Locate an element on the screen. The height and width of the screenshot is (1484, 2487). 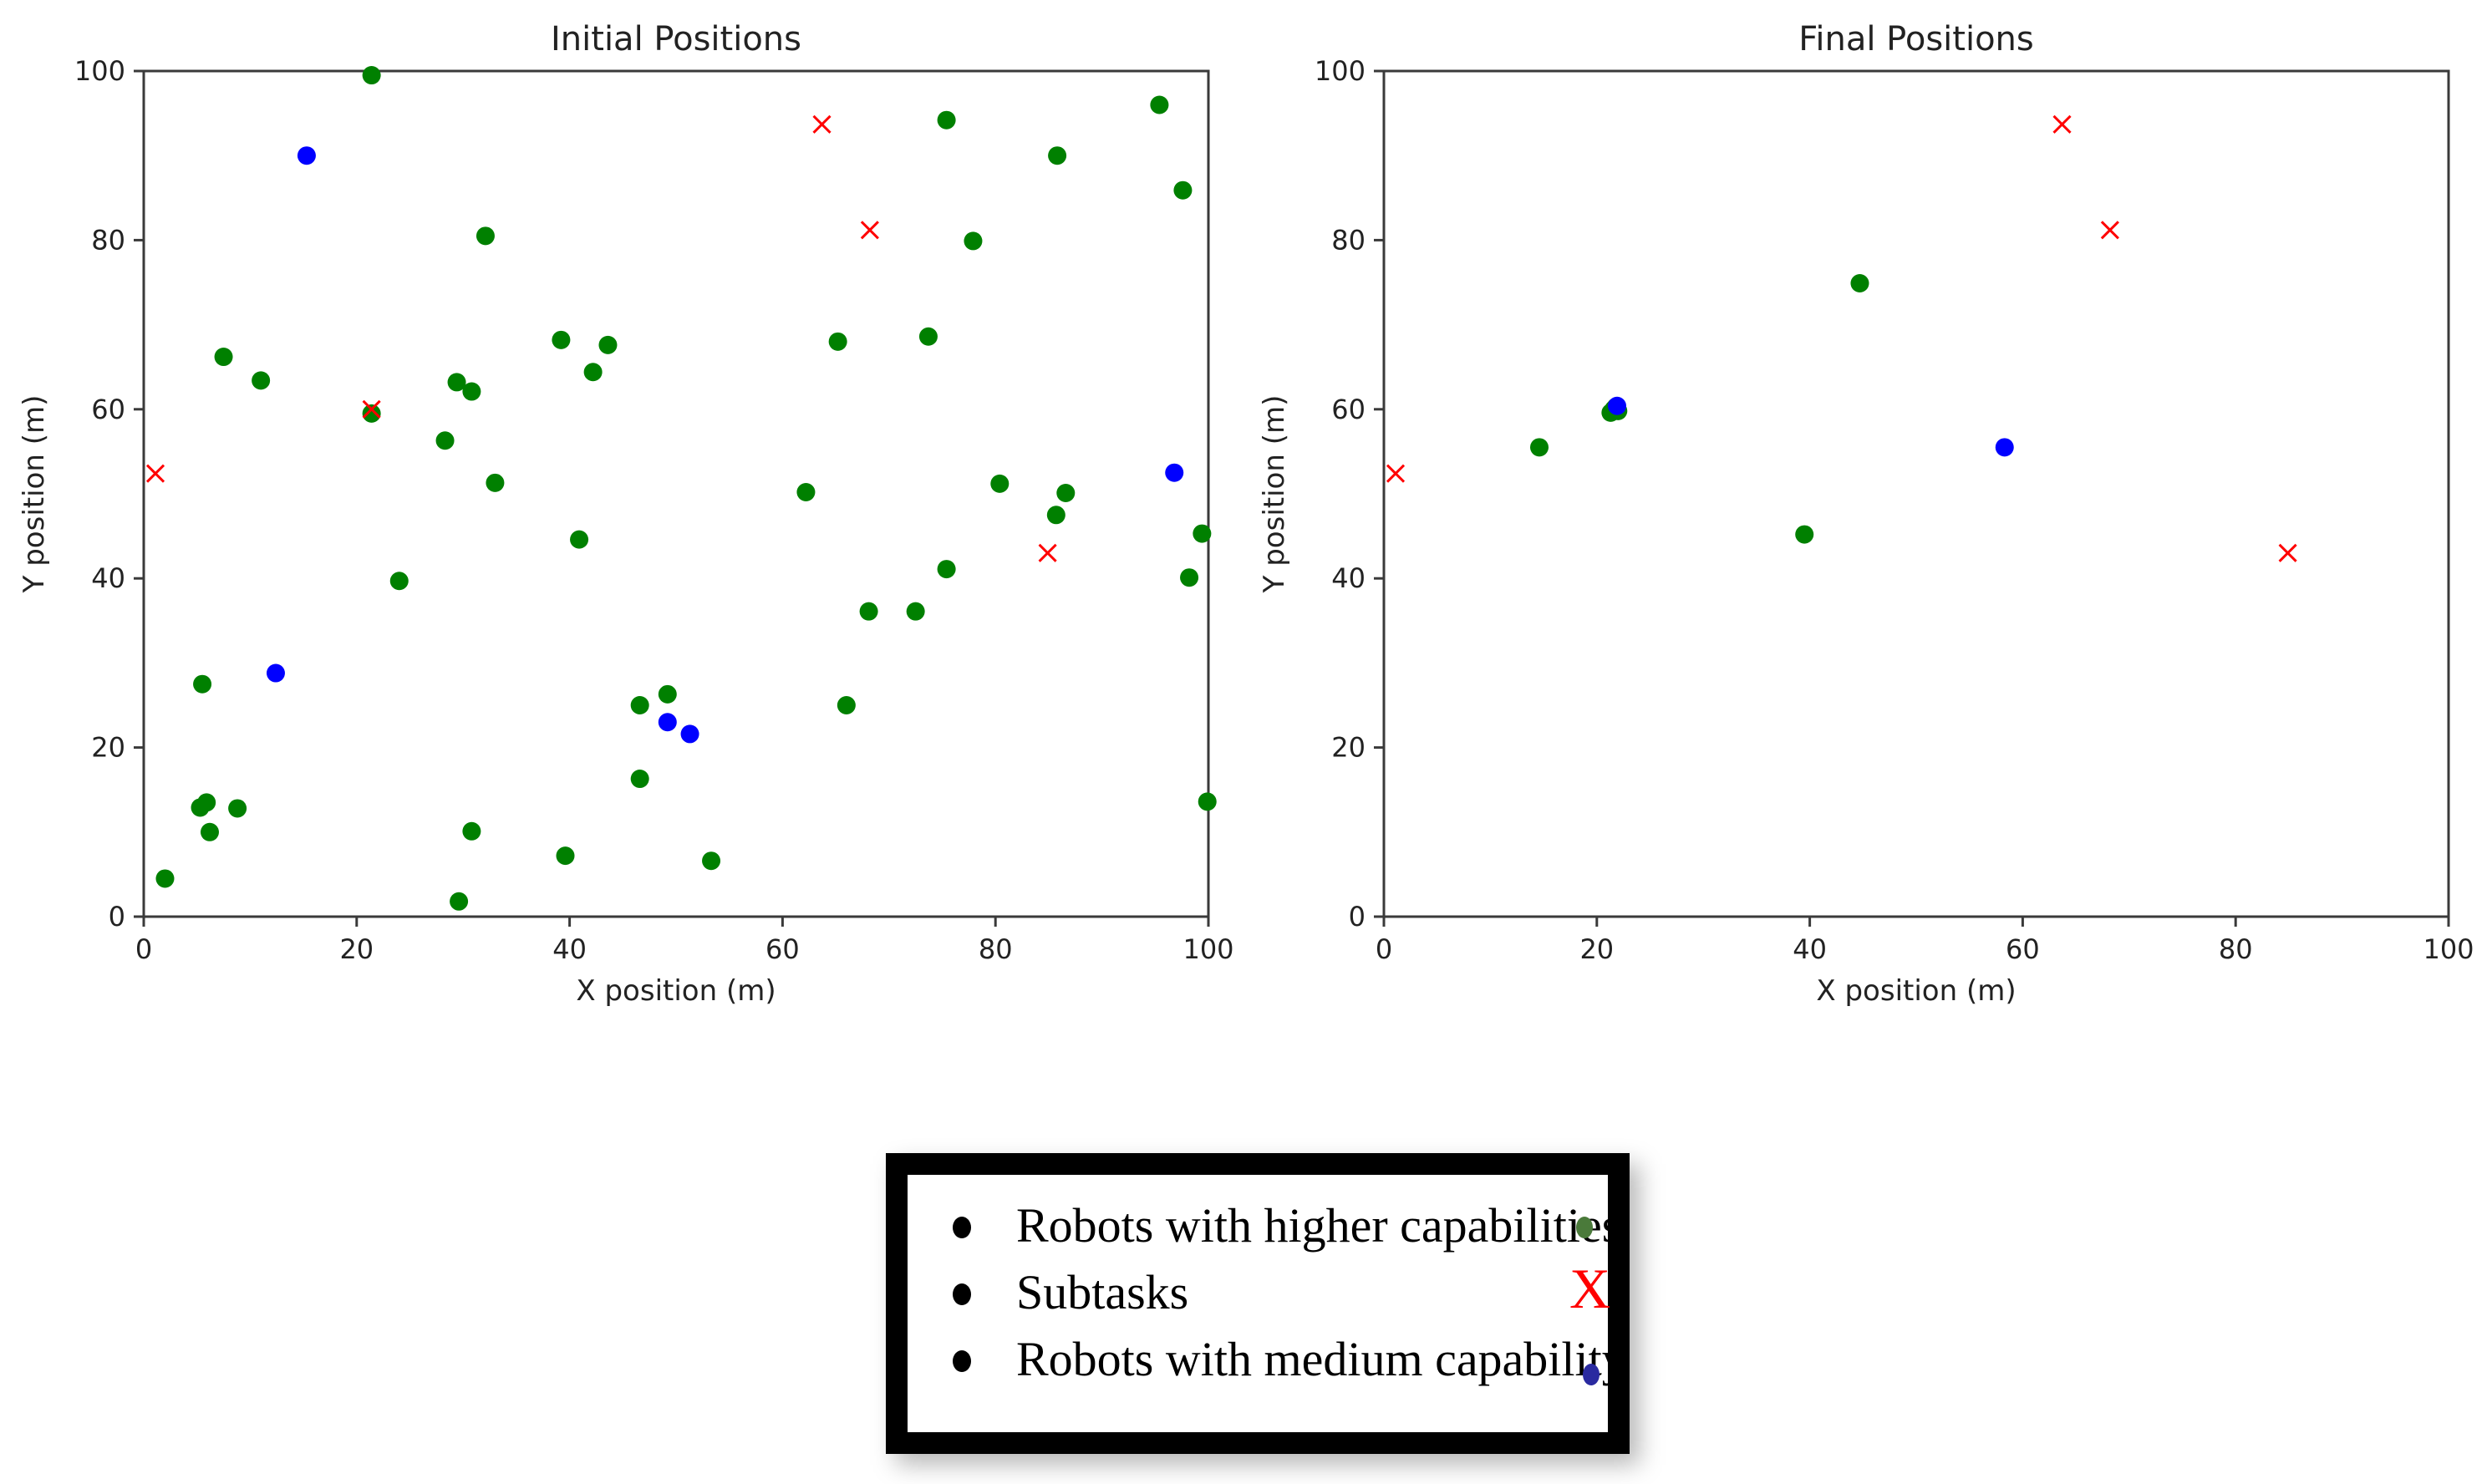
legend-green-dot-icon is located at coordinates (1585, 1227).